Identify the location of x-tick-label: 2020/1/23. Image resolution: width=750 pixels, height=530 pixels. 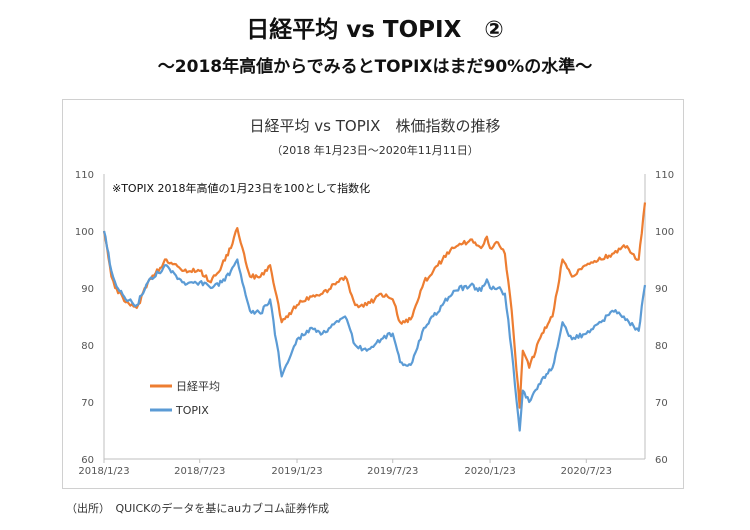
(489, 471).